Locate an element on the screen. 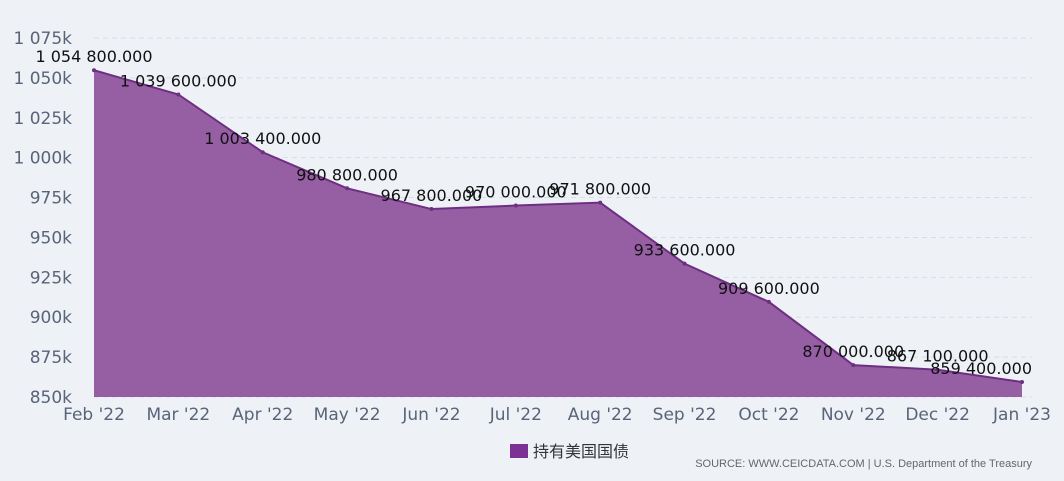 This screenshot has width=1064, height=481. x-tick-label: Dec '22 is located at coordinates (937, 415).